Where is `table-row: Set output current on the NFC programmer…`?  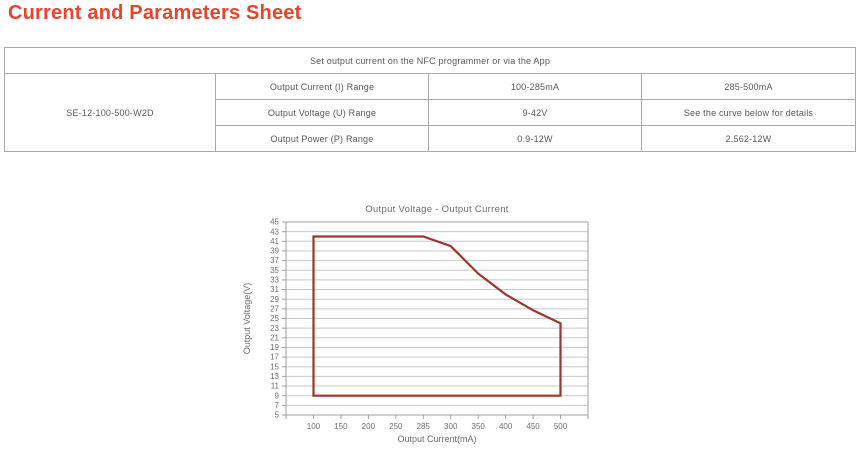
table-row: Set output current on the NFC programmer… is located at coordinates (430, 60).